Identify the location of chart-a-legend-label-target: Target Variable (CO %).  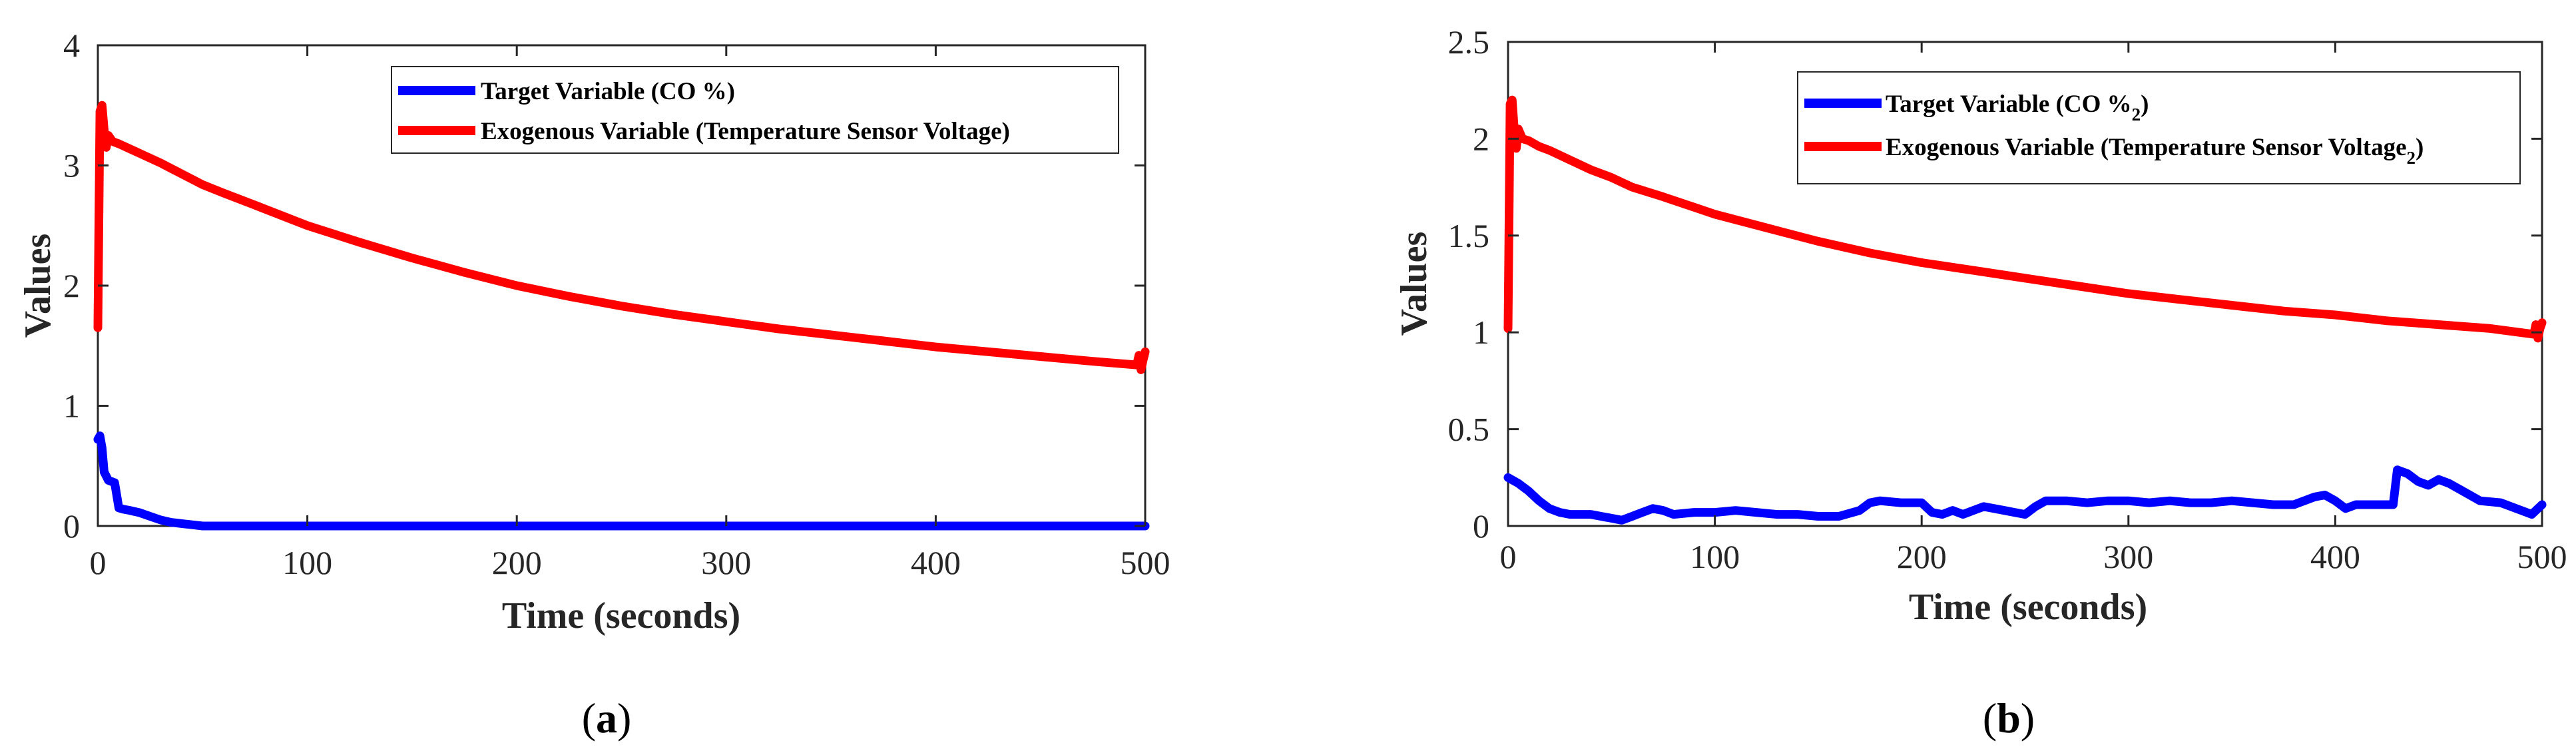
(608, 91).